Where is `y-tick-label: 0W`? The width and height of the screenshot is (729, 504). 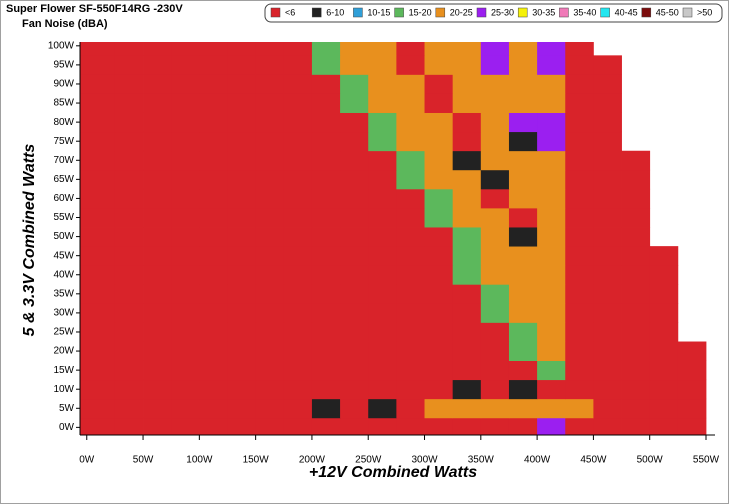
y-tick-label: 0W is located at coordinates (67, 427).